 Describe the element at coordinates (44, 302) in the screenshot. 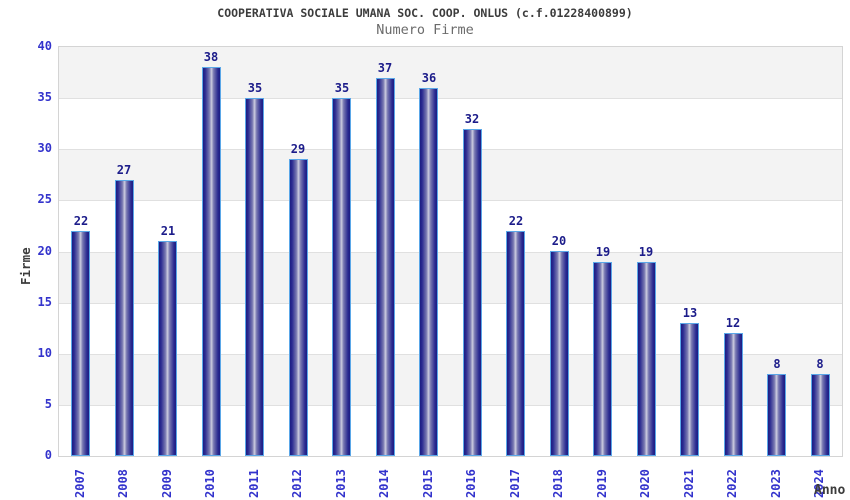

I see `y-tick-label: 15` at that location.